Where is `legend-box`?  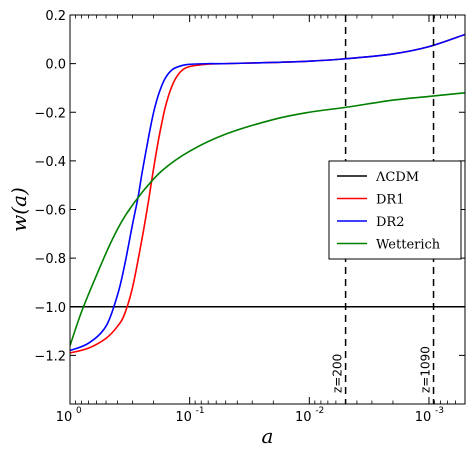
legend-box is located at coordinates (395, 210).